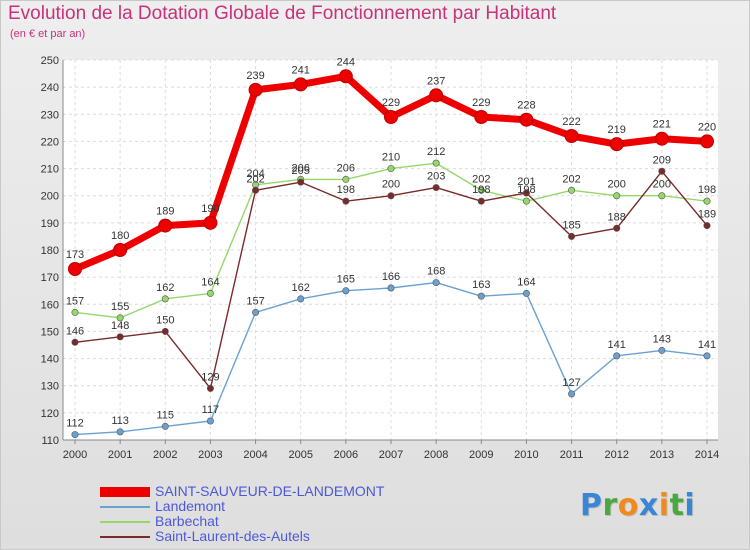 Image resolution: width=750 pixels, height=550 pixels. I want to click on data-label: 190, so click(210, 209).